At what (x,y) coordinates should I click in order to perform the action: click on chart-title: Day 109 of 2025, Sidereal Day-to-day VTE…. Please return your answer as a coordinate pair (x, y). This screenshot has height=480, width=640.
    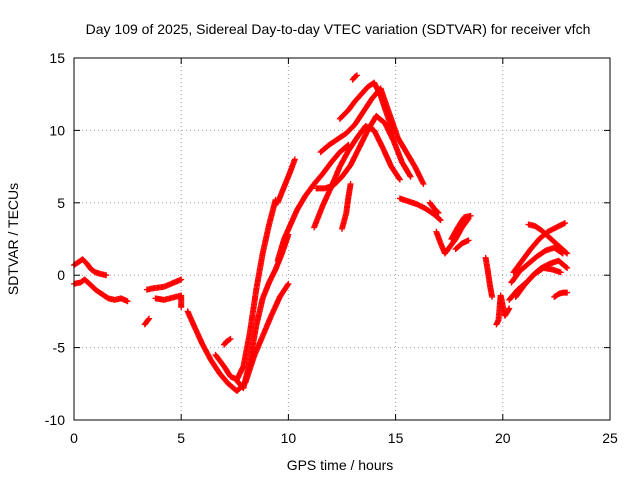
    Looking at the image, I should click on (338, 29).